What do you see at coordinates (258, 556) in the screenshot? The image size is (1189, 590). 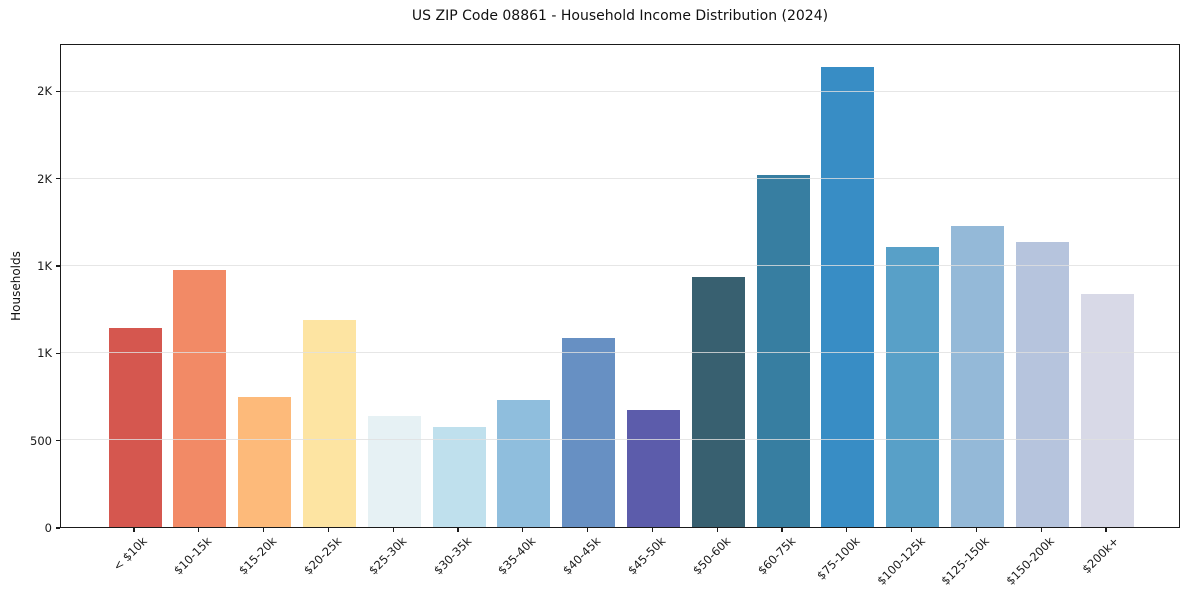 I see `x-tick-label: $15-20k` at bounding box center [258, 556].